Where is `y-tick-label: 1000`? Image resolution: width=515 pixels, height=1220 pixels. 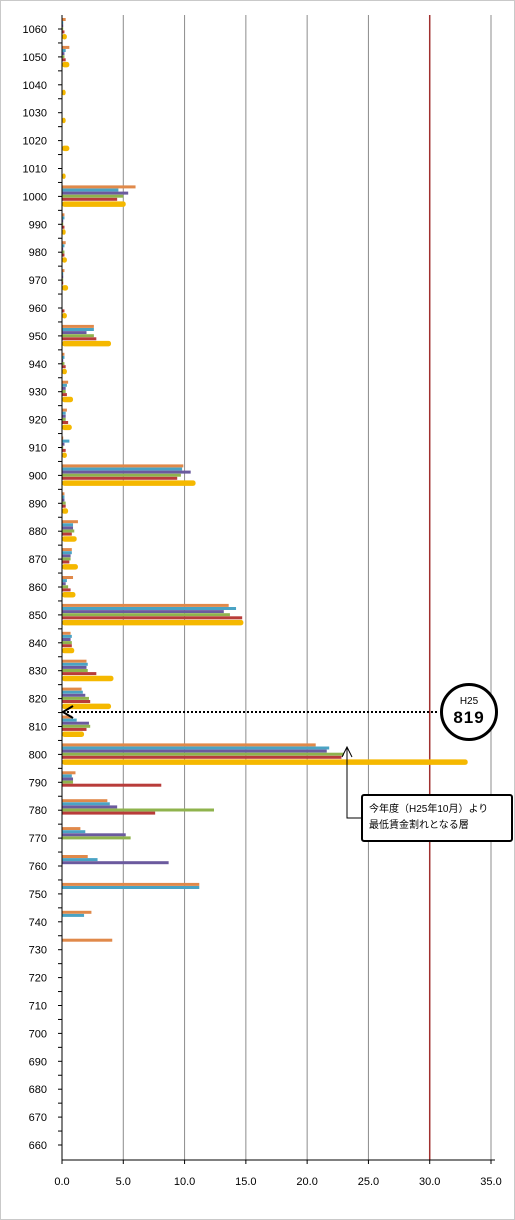 y-tick-label: 1000 is located at coordinates (35, 197).